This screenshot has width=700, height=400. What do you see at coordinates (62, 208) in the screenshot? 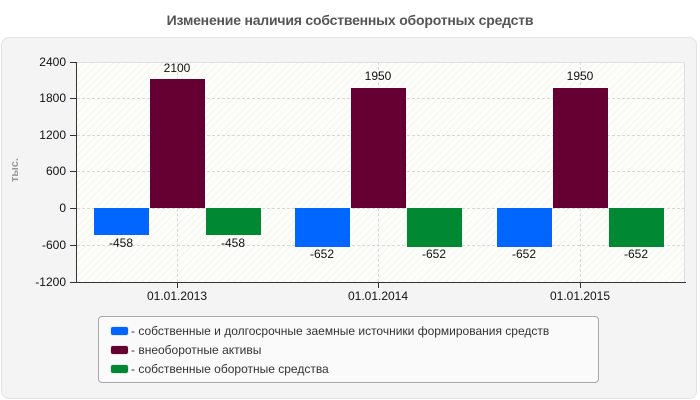
I see `y-tick-label: 0` at bounding box center [62, 208].